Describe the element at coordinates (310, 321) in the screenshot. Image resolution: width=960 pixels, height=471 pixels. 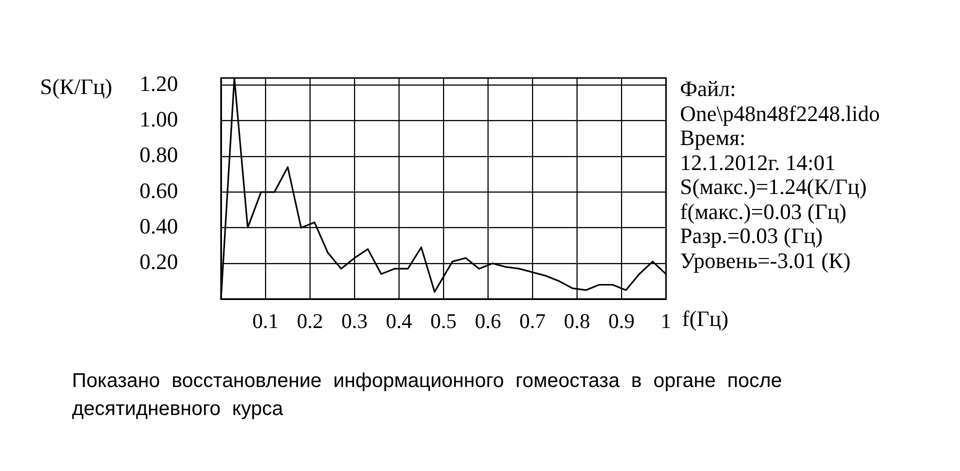
I see `x-tick-label: 0.2` at that location.